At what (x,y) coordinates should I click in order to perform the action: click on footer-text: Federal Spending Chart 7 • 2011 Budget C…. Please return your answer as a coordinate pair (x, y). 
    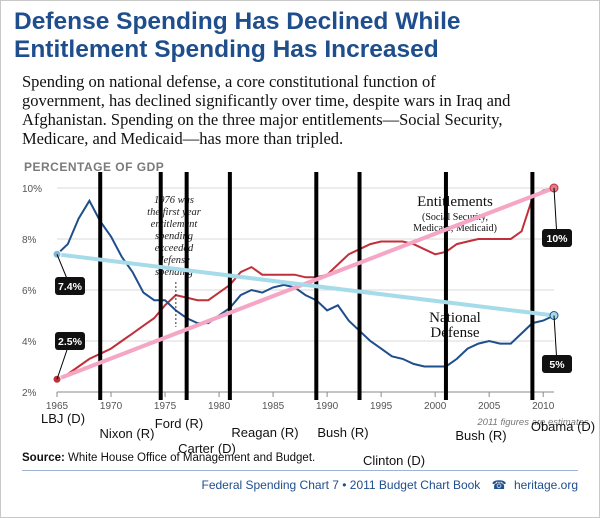
    Looking at the image, I should click on (341, 485).